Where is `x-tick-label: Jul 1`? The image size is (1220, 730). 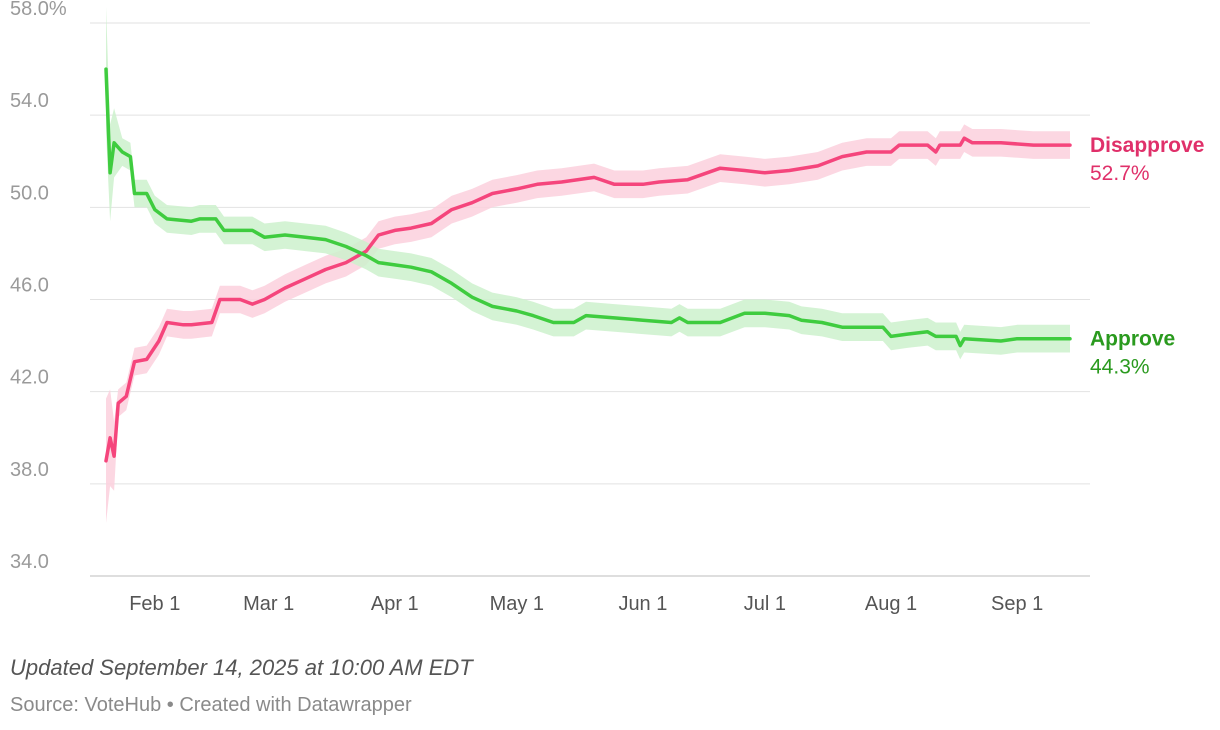
x-tick-label: Jul 1 is located at coordinates (765, 604).